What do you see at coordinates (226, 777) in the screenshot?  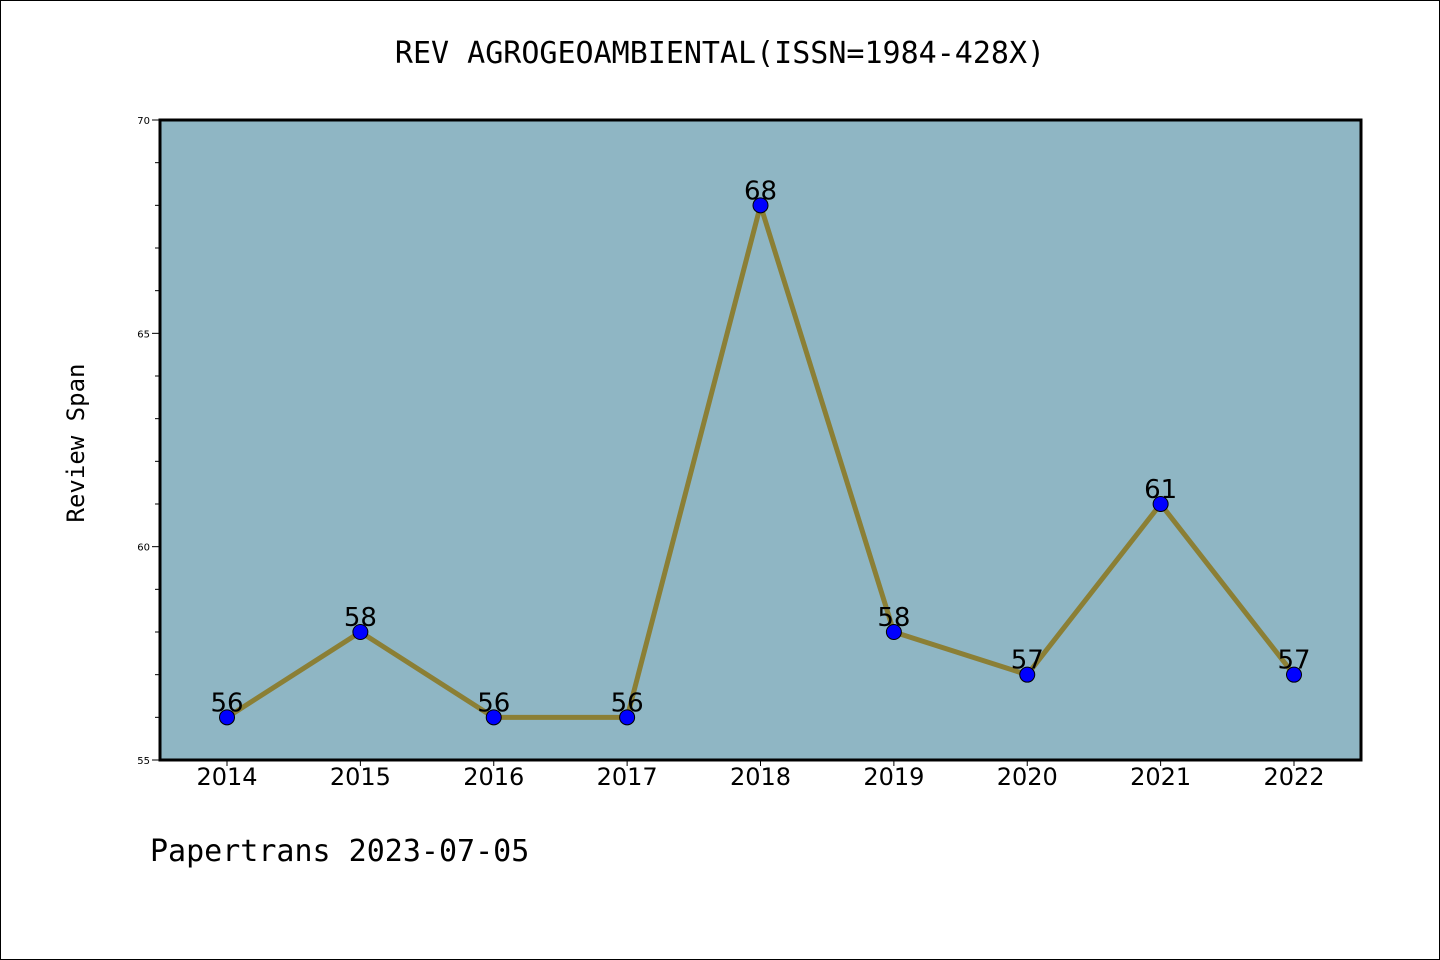 I see `x-tick-label: 2014` at bounding box center [226, 777].